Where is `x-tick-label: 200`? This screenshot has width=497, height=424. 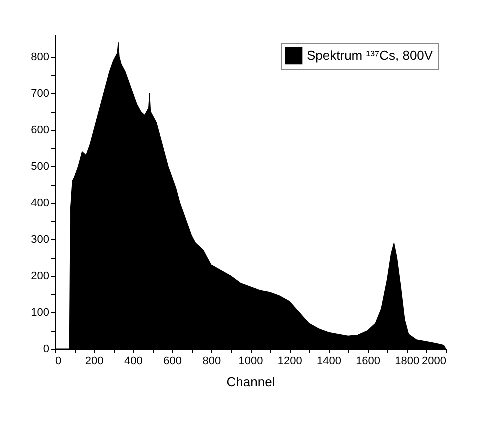 x-tick-label: 200 is located at coordinates (94, 362).